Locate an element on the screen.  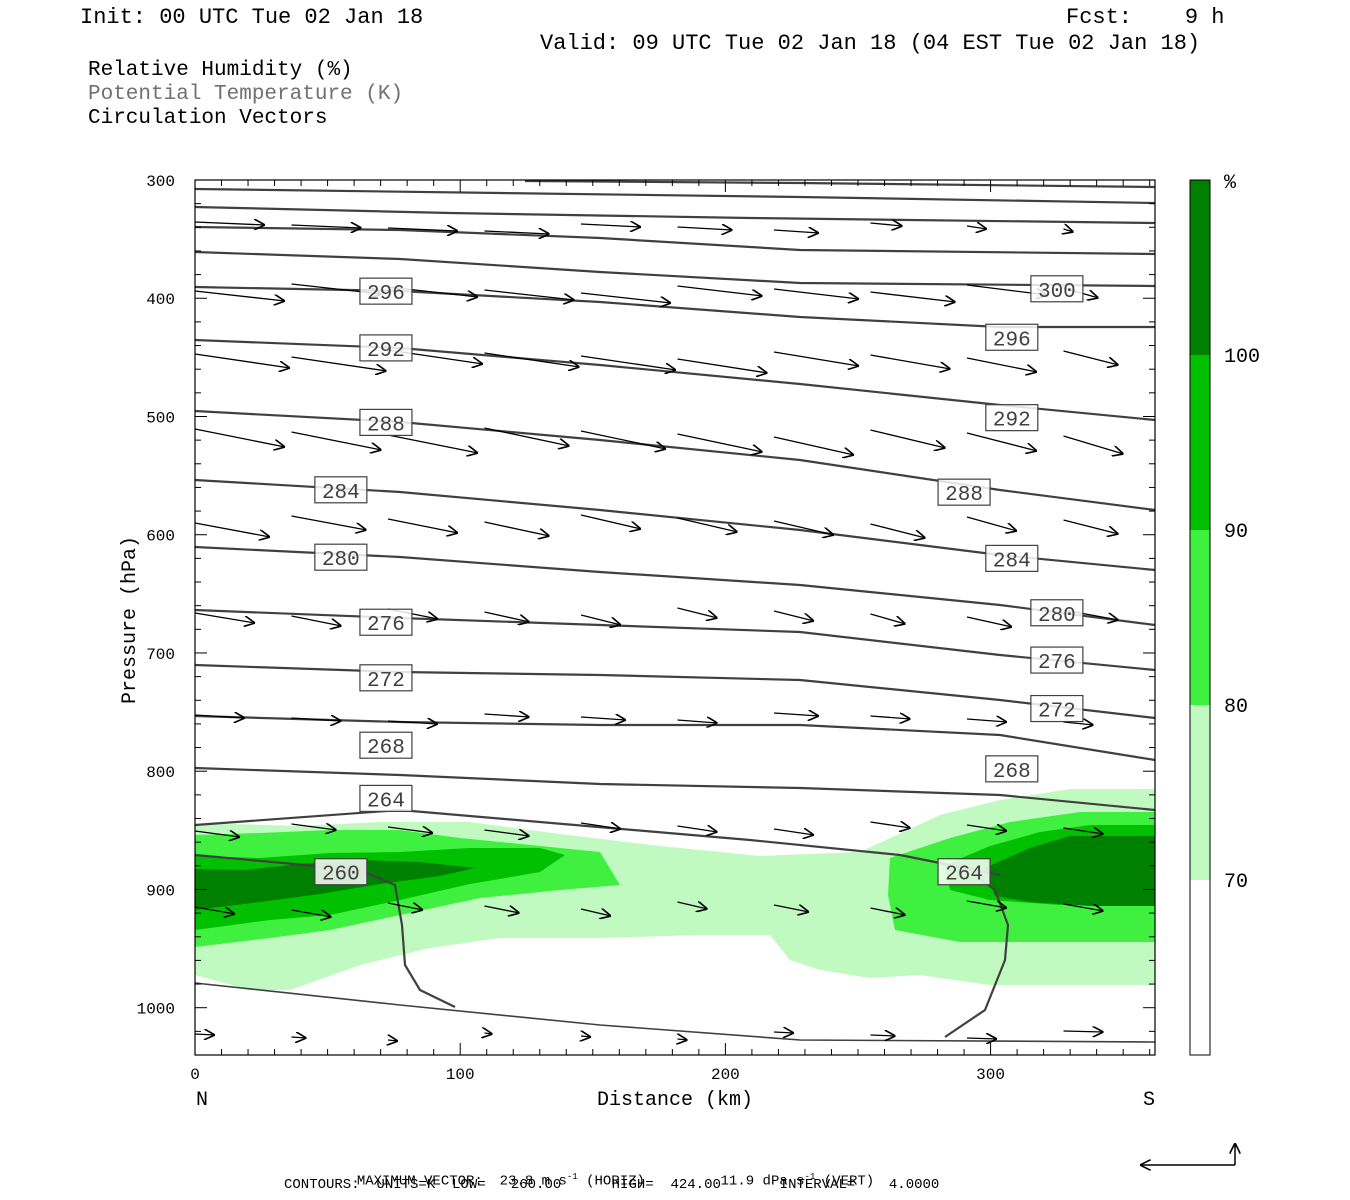
theta-label: 288 is located at coordinates (964, 492).